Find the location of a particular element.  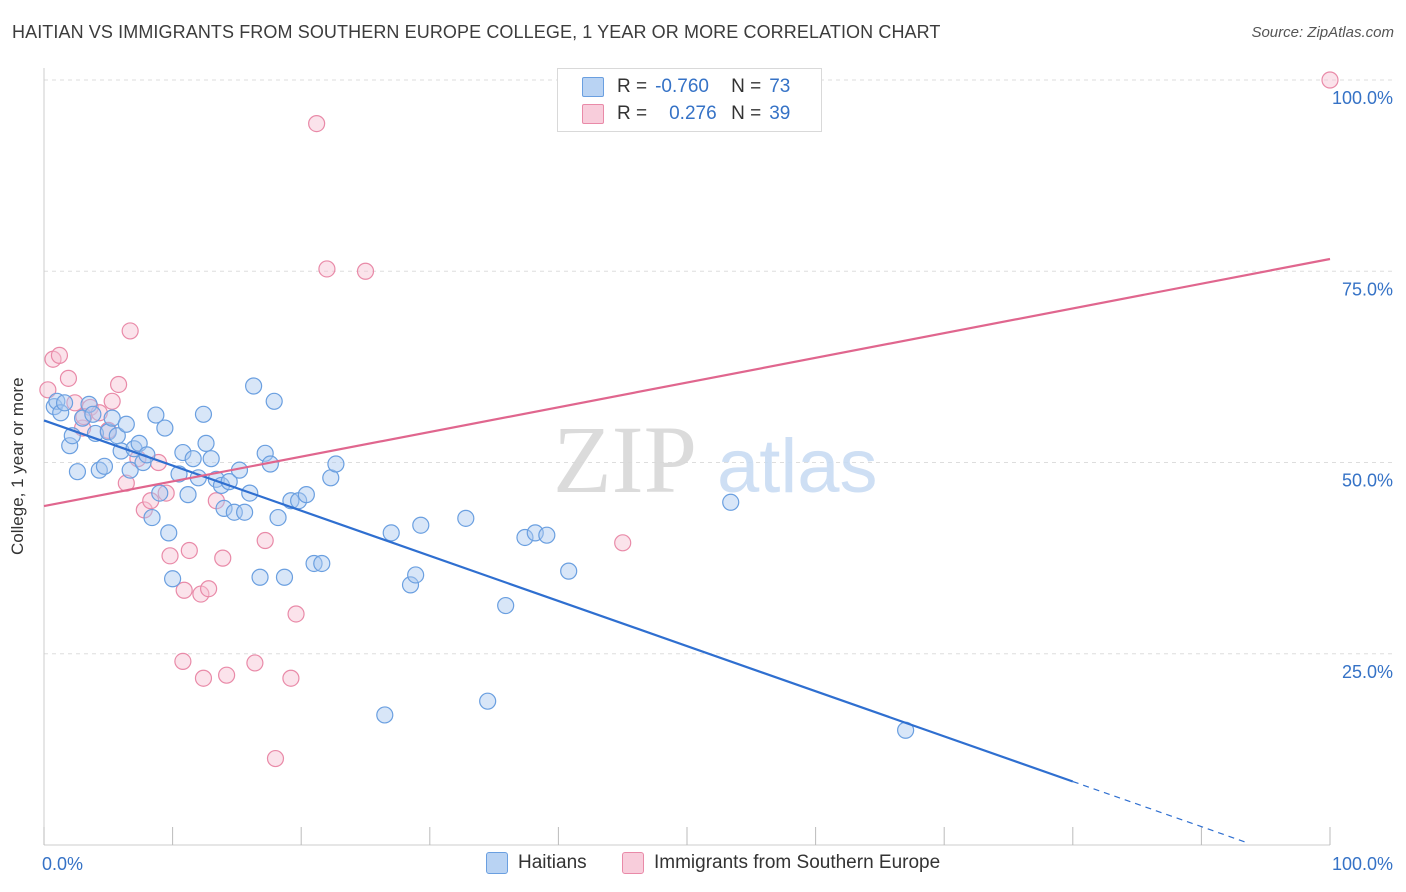

legend-r-value: 0.276 is located at coordinates (693, 113).